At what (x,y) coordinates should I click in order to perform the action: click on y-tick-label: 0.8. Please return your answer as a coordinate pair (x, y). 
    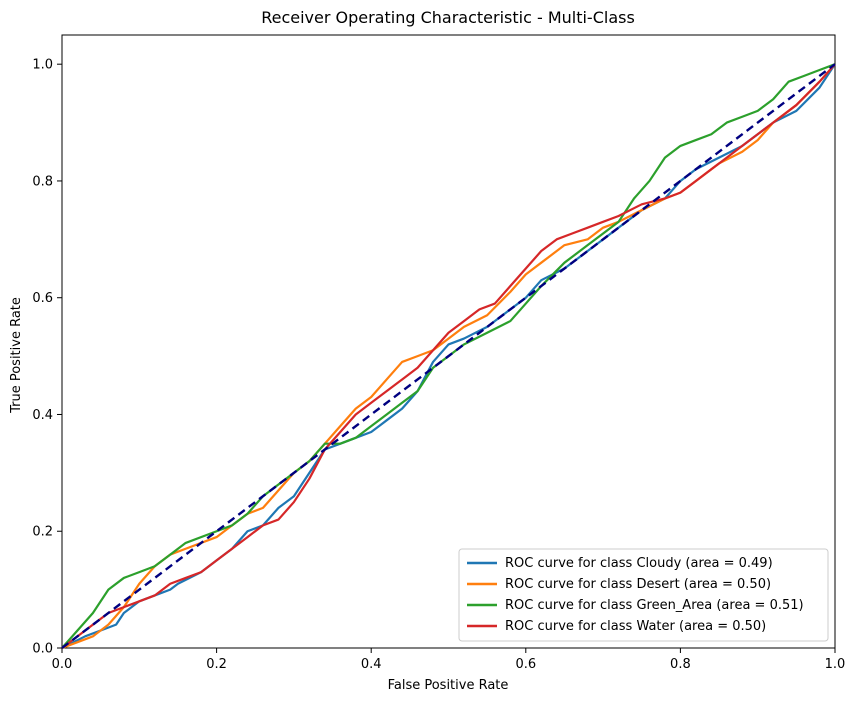
    Looking at the image, I should click on (42, 181).